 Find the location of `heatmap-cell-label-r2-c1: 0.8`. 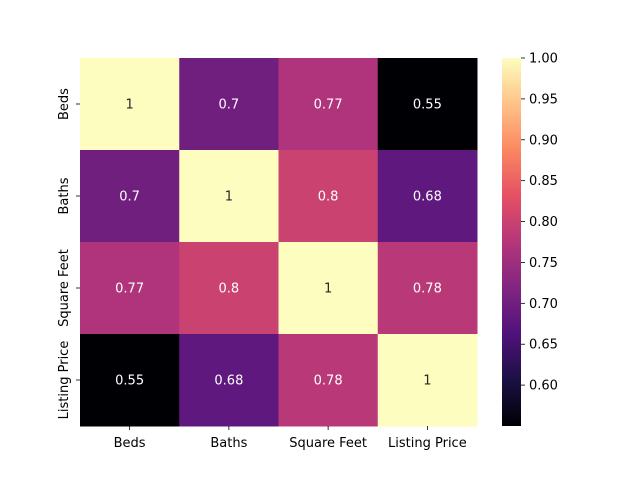

heatmap-cell-label-r2-c1: 0.8 is located at coordinates (229, 289).